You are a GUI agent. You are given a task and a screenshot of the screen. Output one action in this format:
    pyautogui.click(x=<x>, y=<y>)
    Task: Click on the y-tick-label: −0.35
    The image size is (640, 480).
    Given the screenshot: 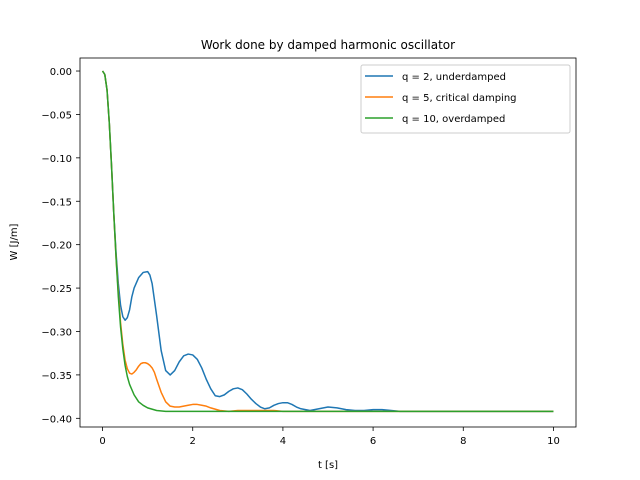 What is the action you would take?
    pyautogui.click(x=56, y=376)
    